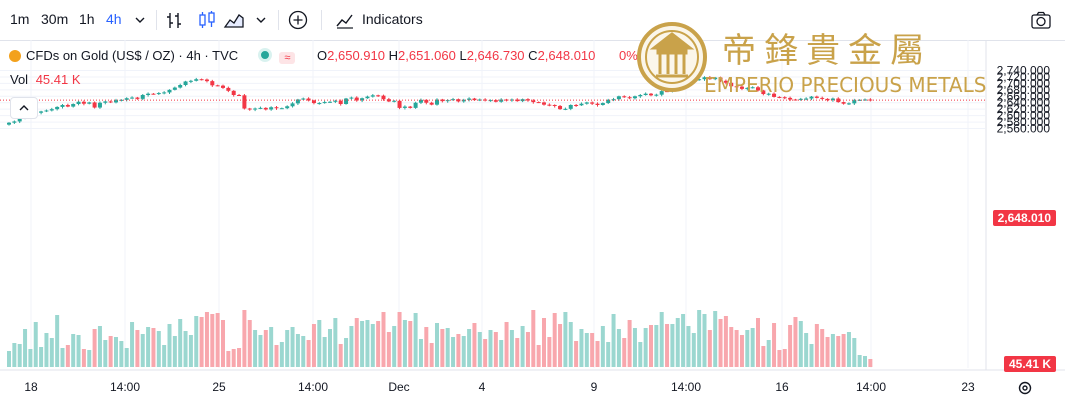  Describe the element at coordinates (87, 19) in the screenshot. I see `interval-1h: 1h` at that location.